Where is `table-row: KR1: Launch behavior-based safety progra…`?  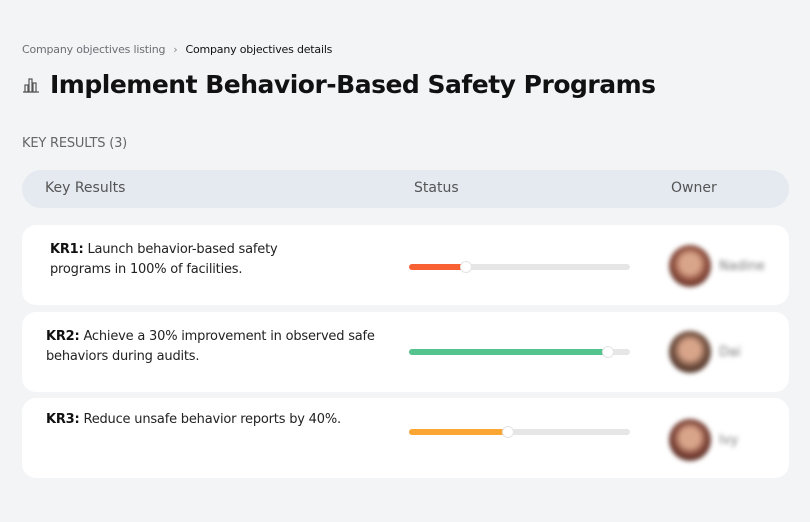
table-row: KR1: Launch behavior-based safety progra… is located at coordinates (405, 265).